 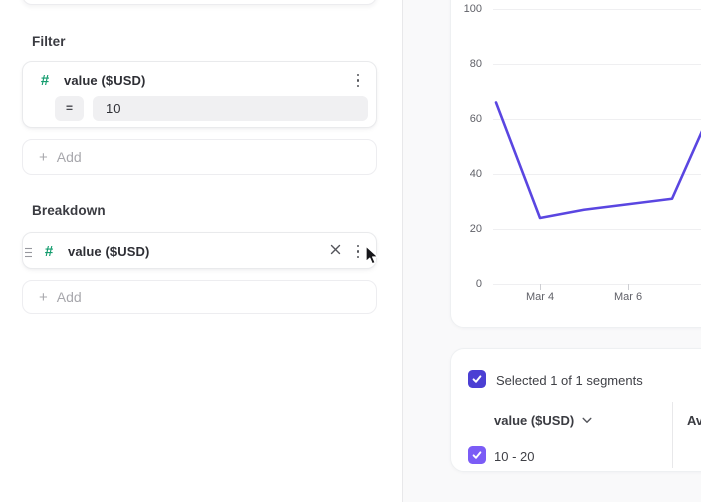 I want to click on y-axis-tick-label: 100, so click(x=472, y=9).